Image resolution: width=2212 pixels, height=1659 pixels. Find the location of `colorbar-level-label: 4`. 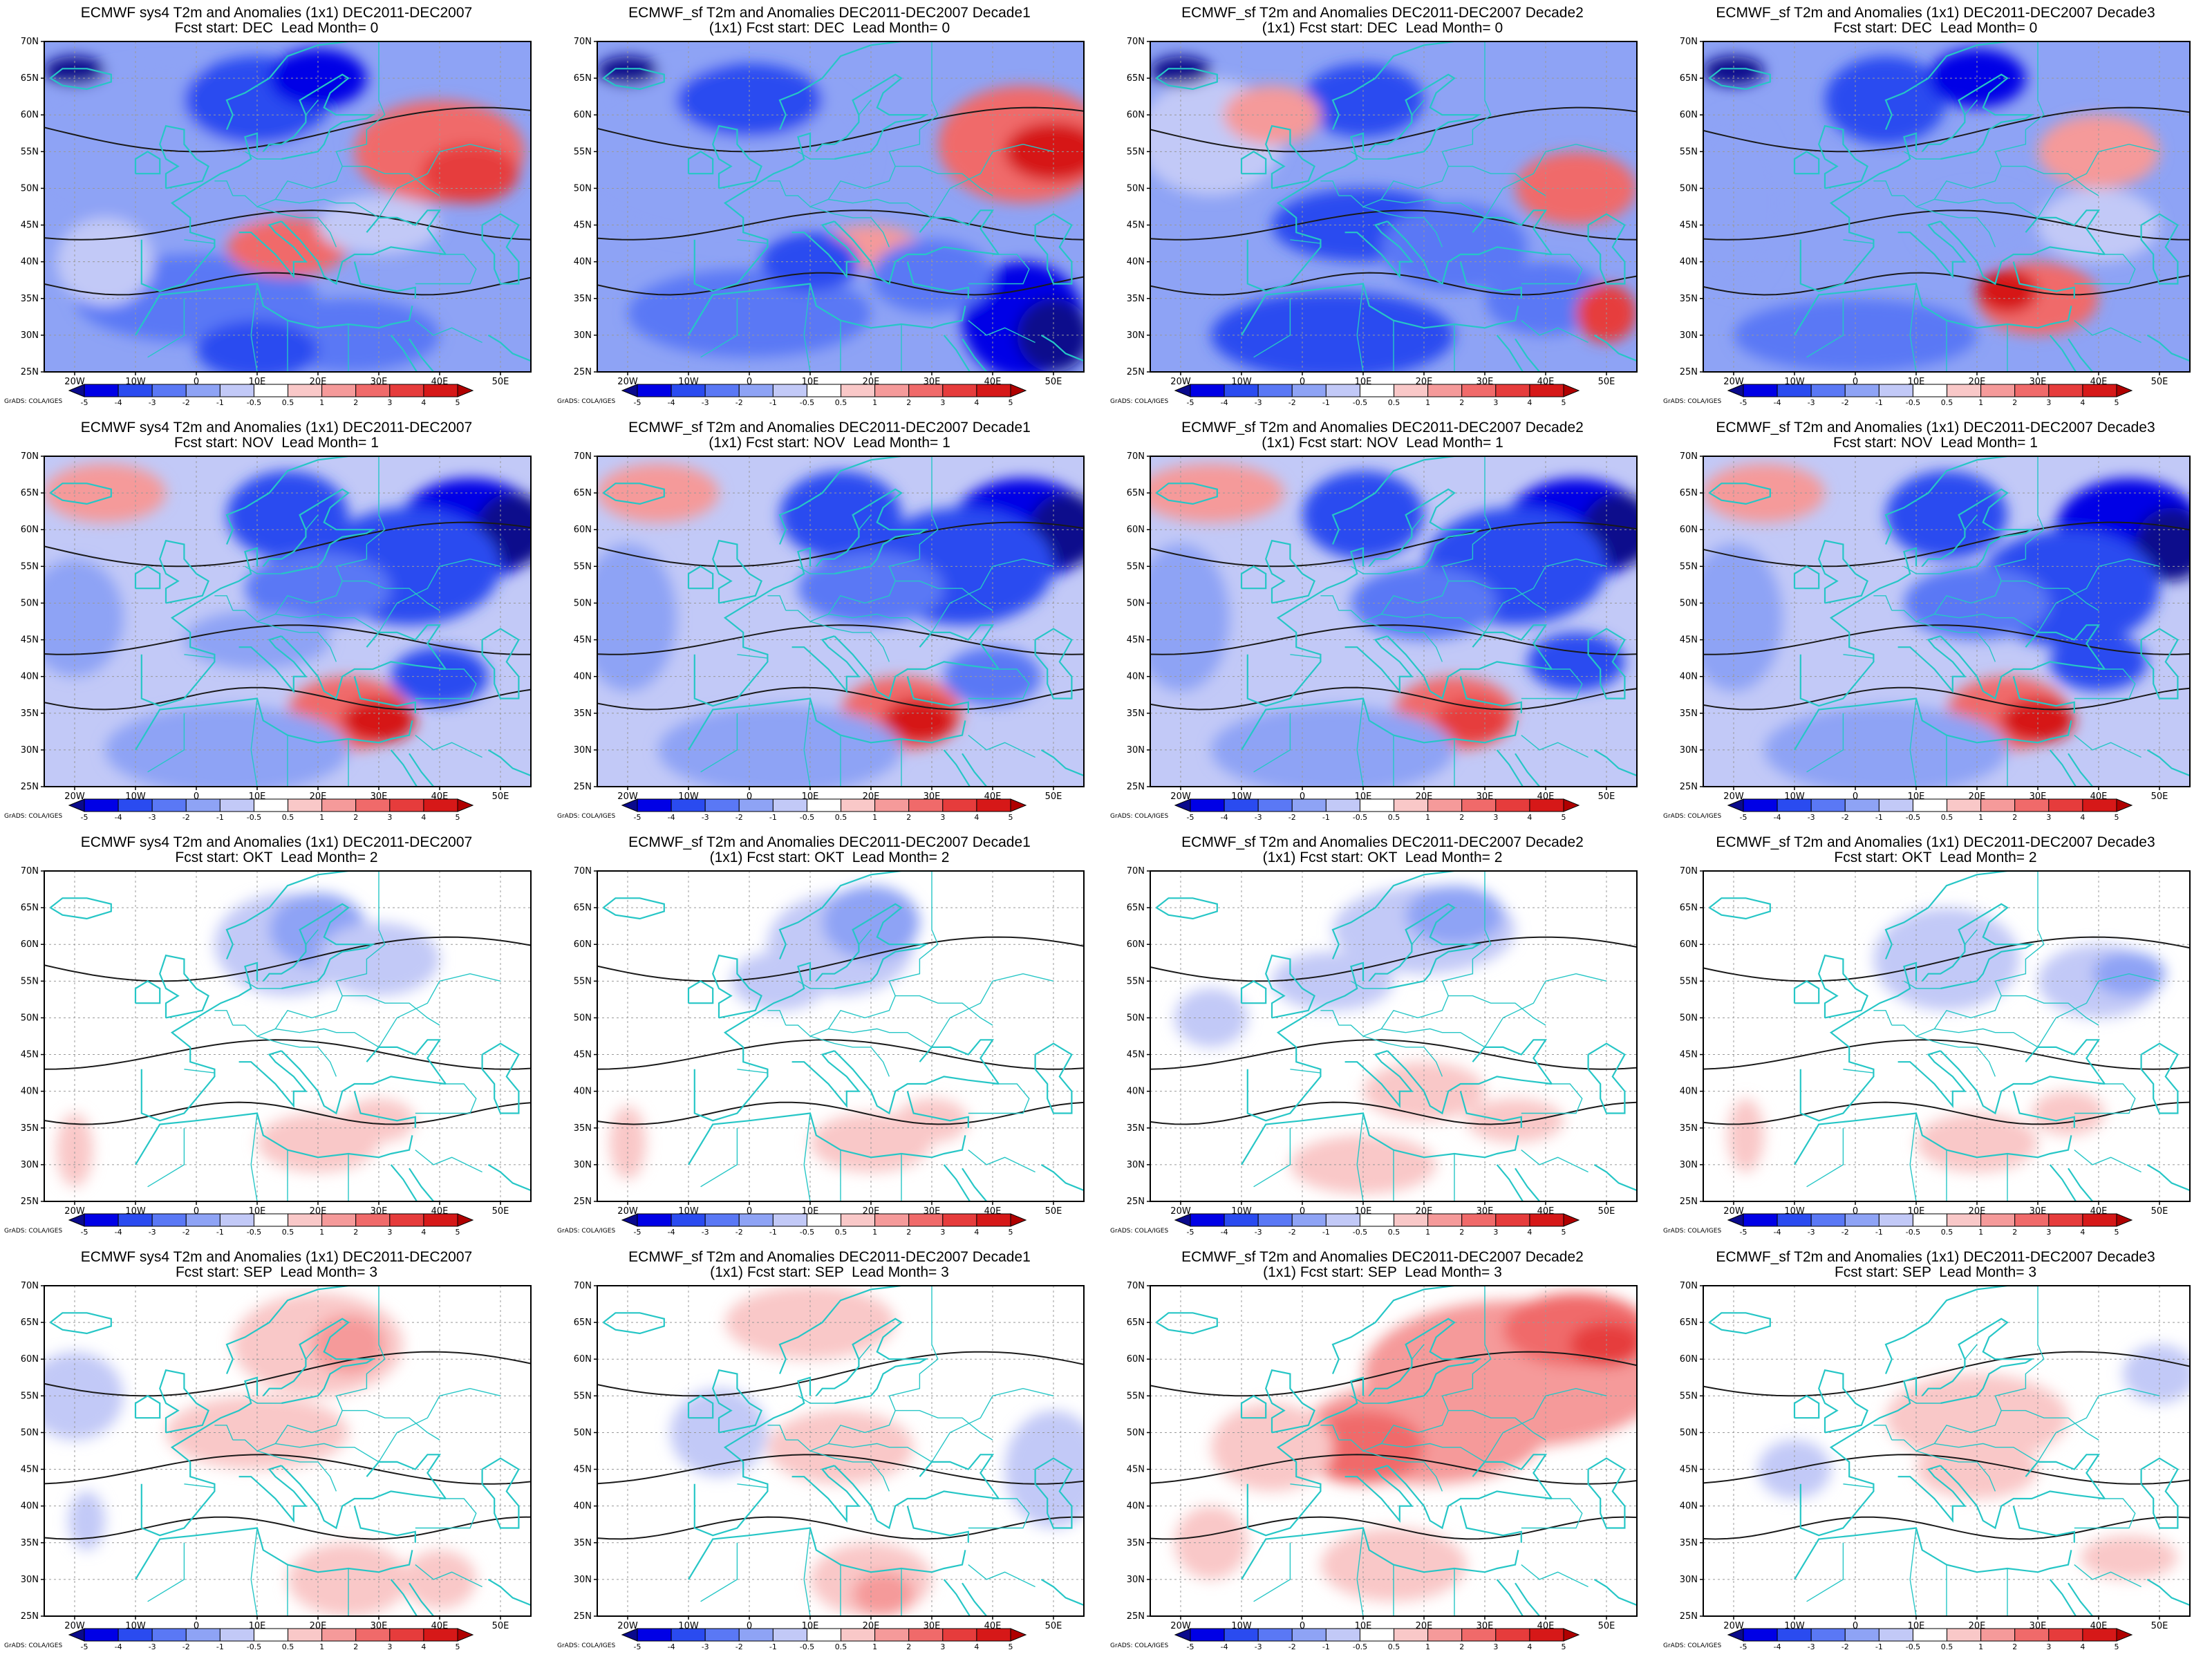

colorbar-level-label: 4 is located at coordinates (976, 817).